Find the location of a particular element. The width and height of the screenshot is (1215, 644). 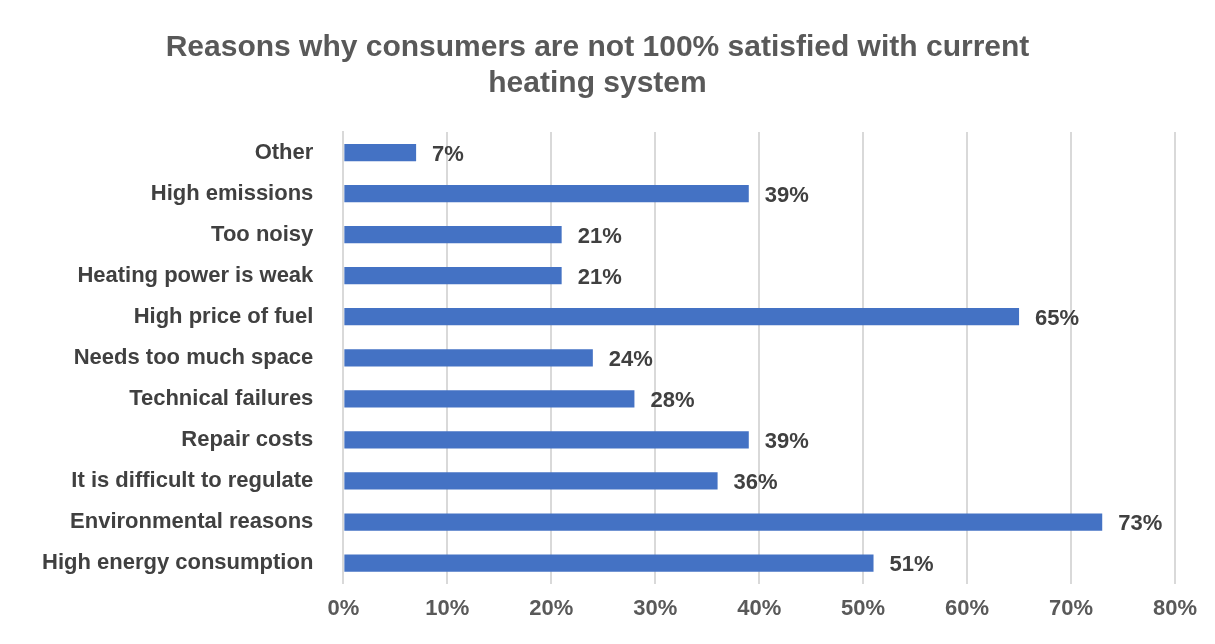

x-tick-label: 0% is located at coordinates (343, 607).